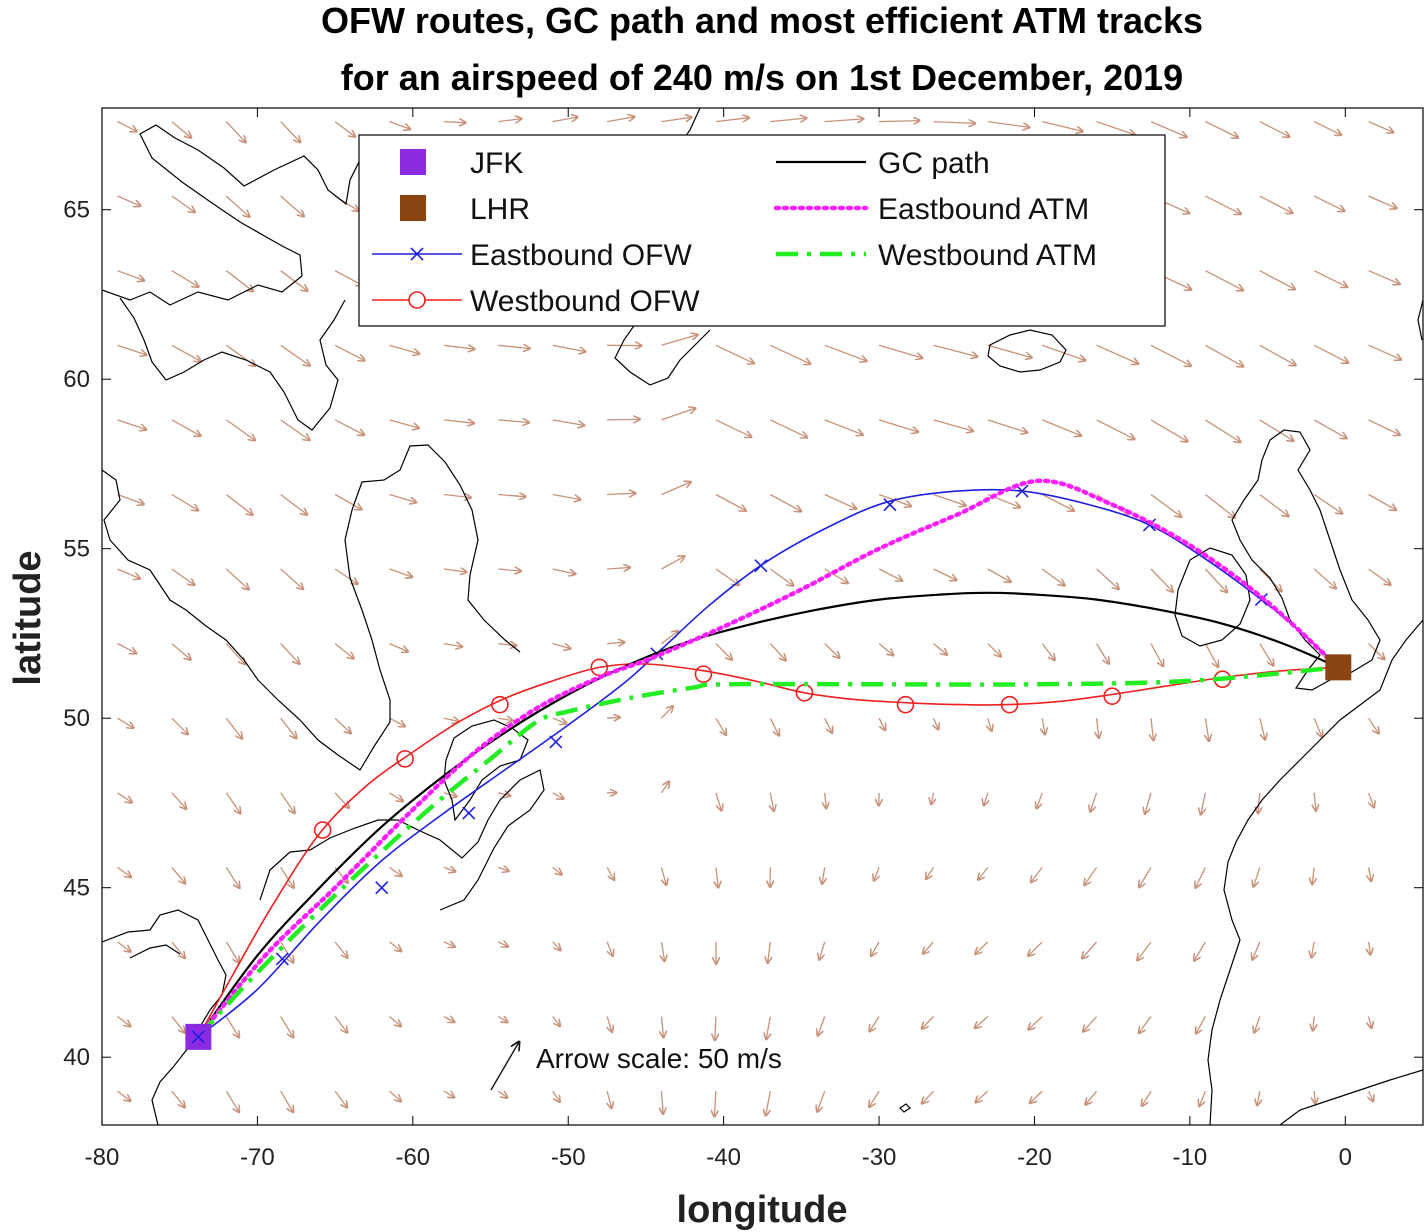  Describe the element at coordinates (983, 209) in the screenshot. I see `legend-label: Eastbound ATM` at that location.